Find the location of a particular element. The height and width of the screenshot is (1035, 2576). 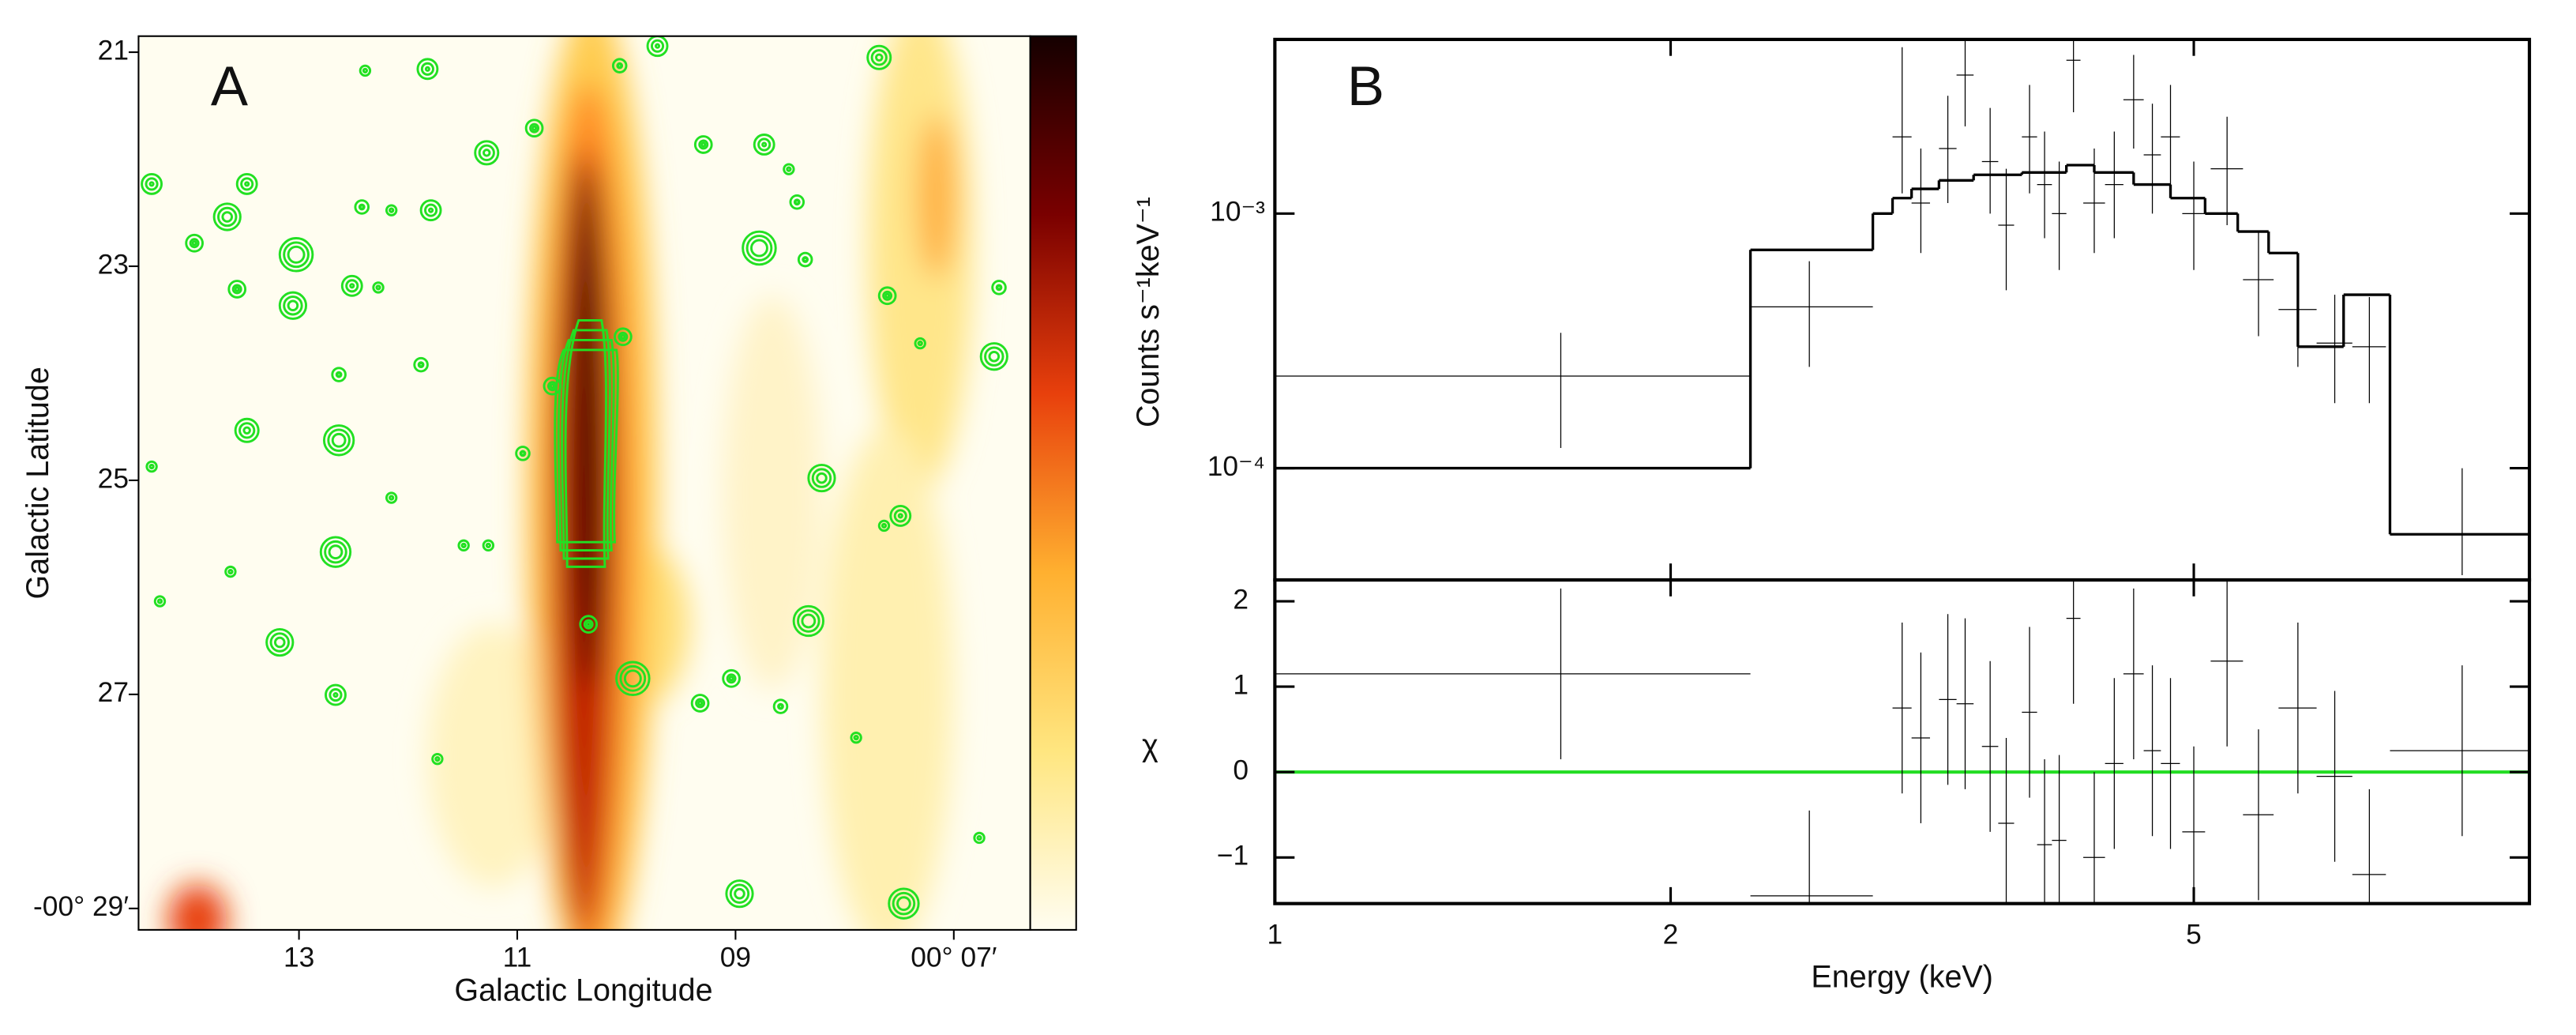

y-tick-label: 1 is located at coordinates (1241, 685).